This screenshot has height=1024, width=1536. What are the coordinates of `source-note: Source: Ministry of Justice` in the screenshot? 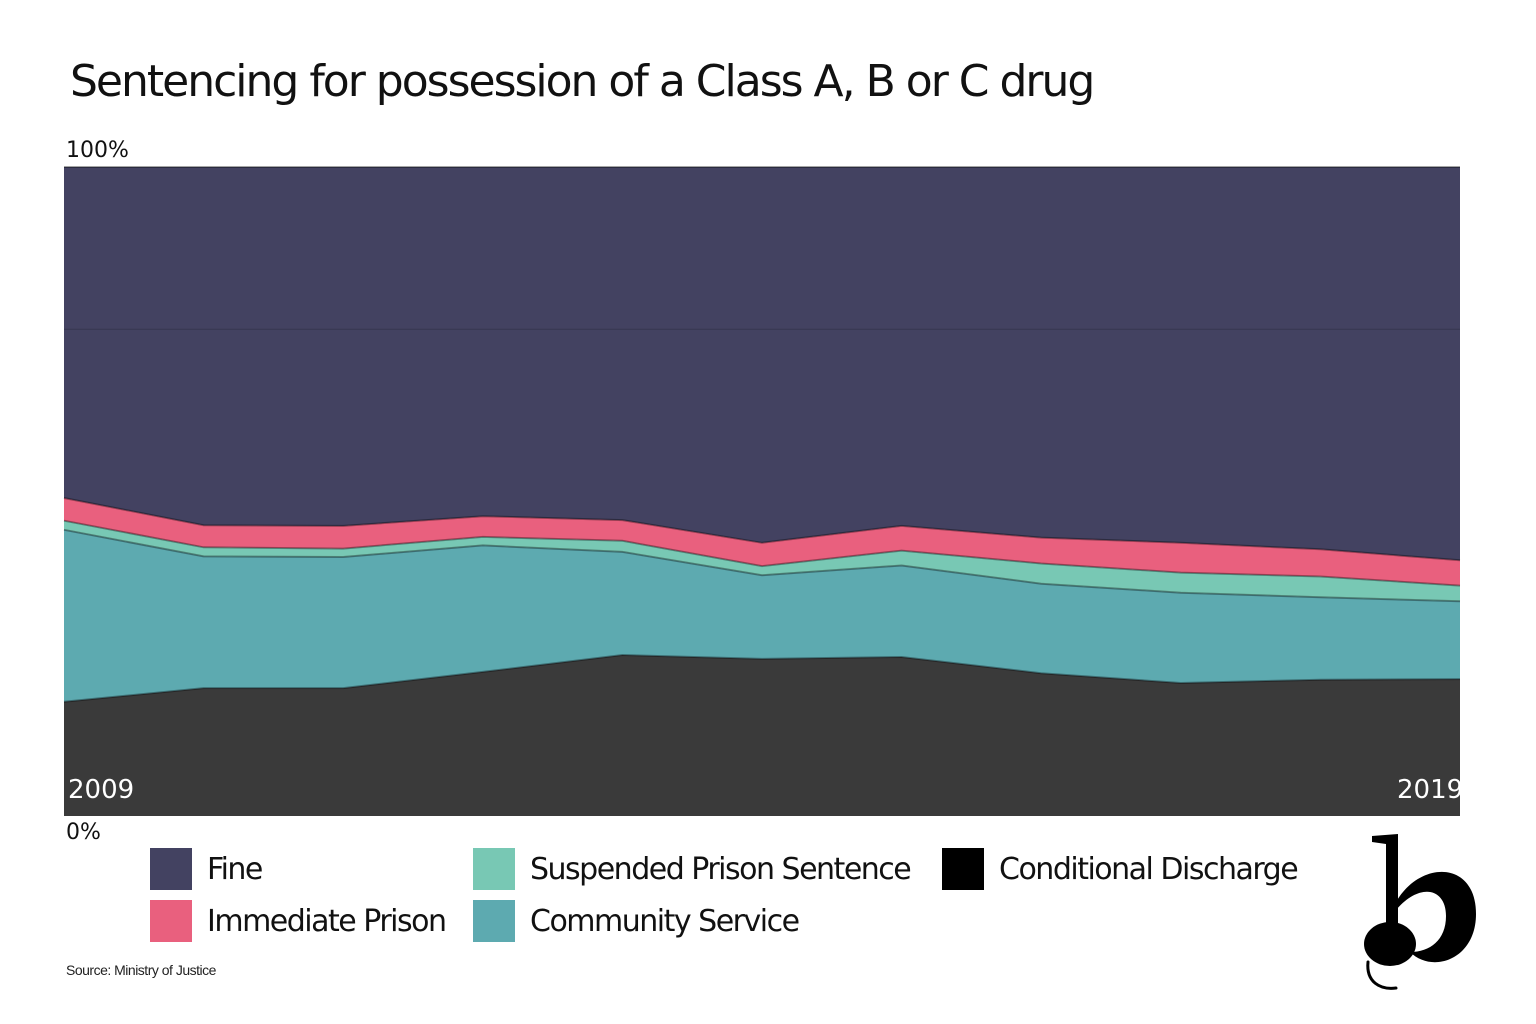 It's located at (141, 970).